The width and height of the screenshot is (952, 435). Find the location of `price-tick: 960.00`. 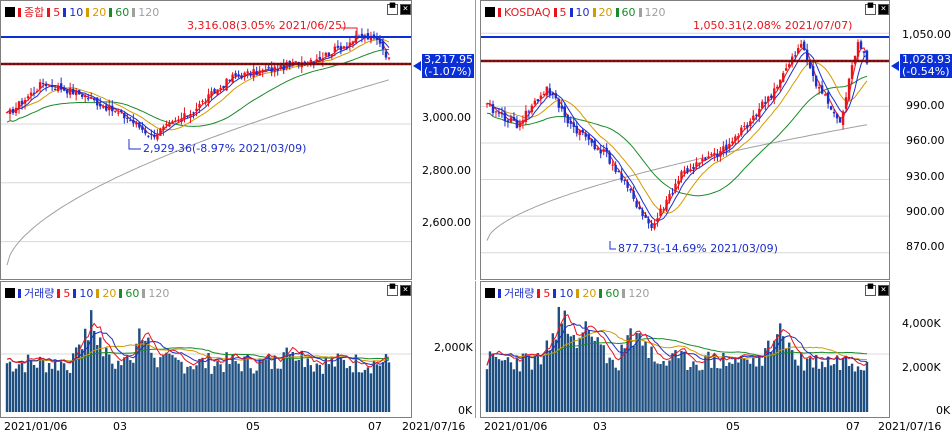

price-tick: 960.00 is located at coordinates (925, 140).